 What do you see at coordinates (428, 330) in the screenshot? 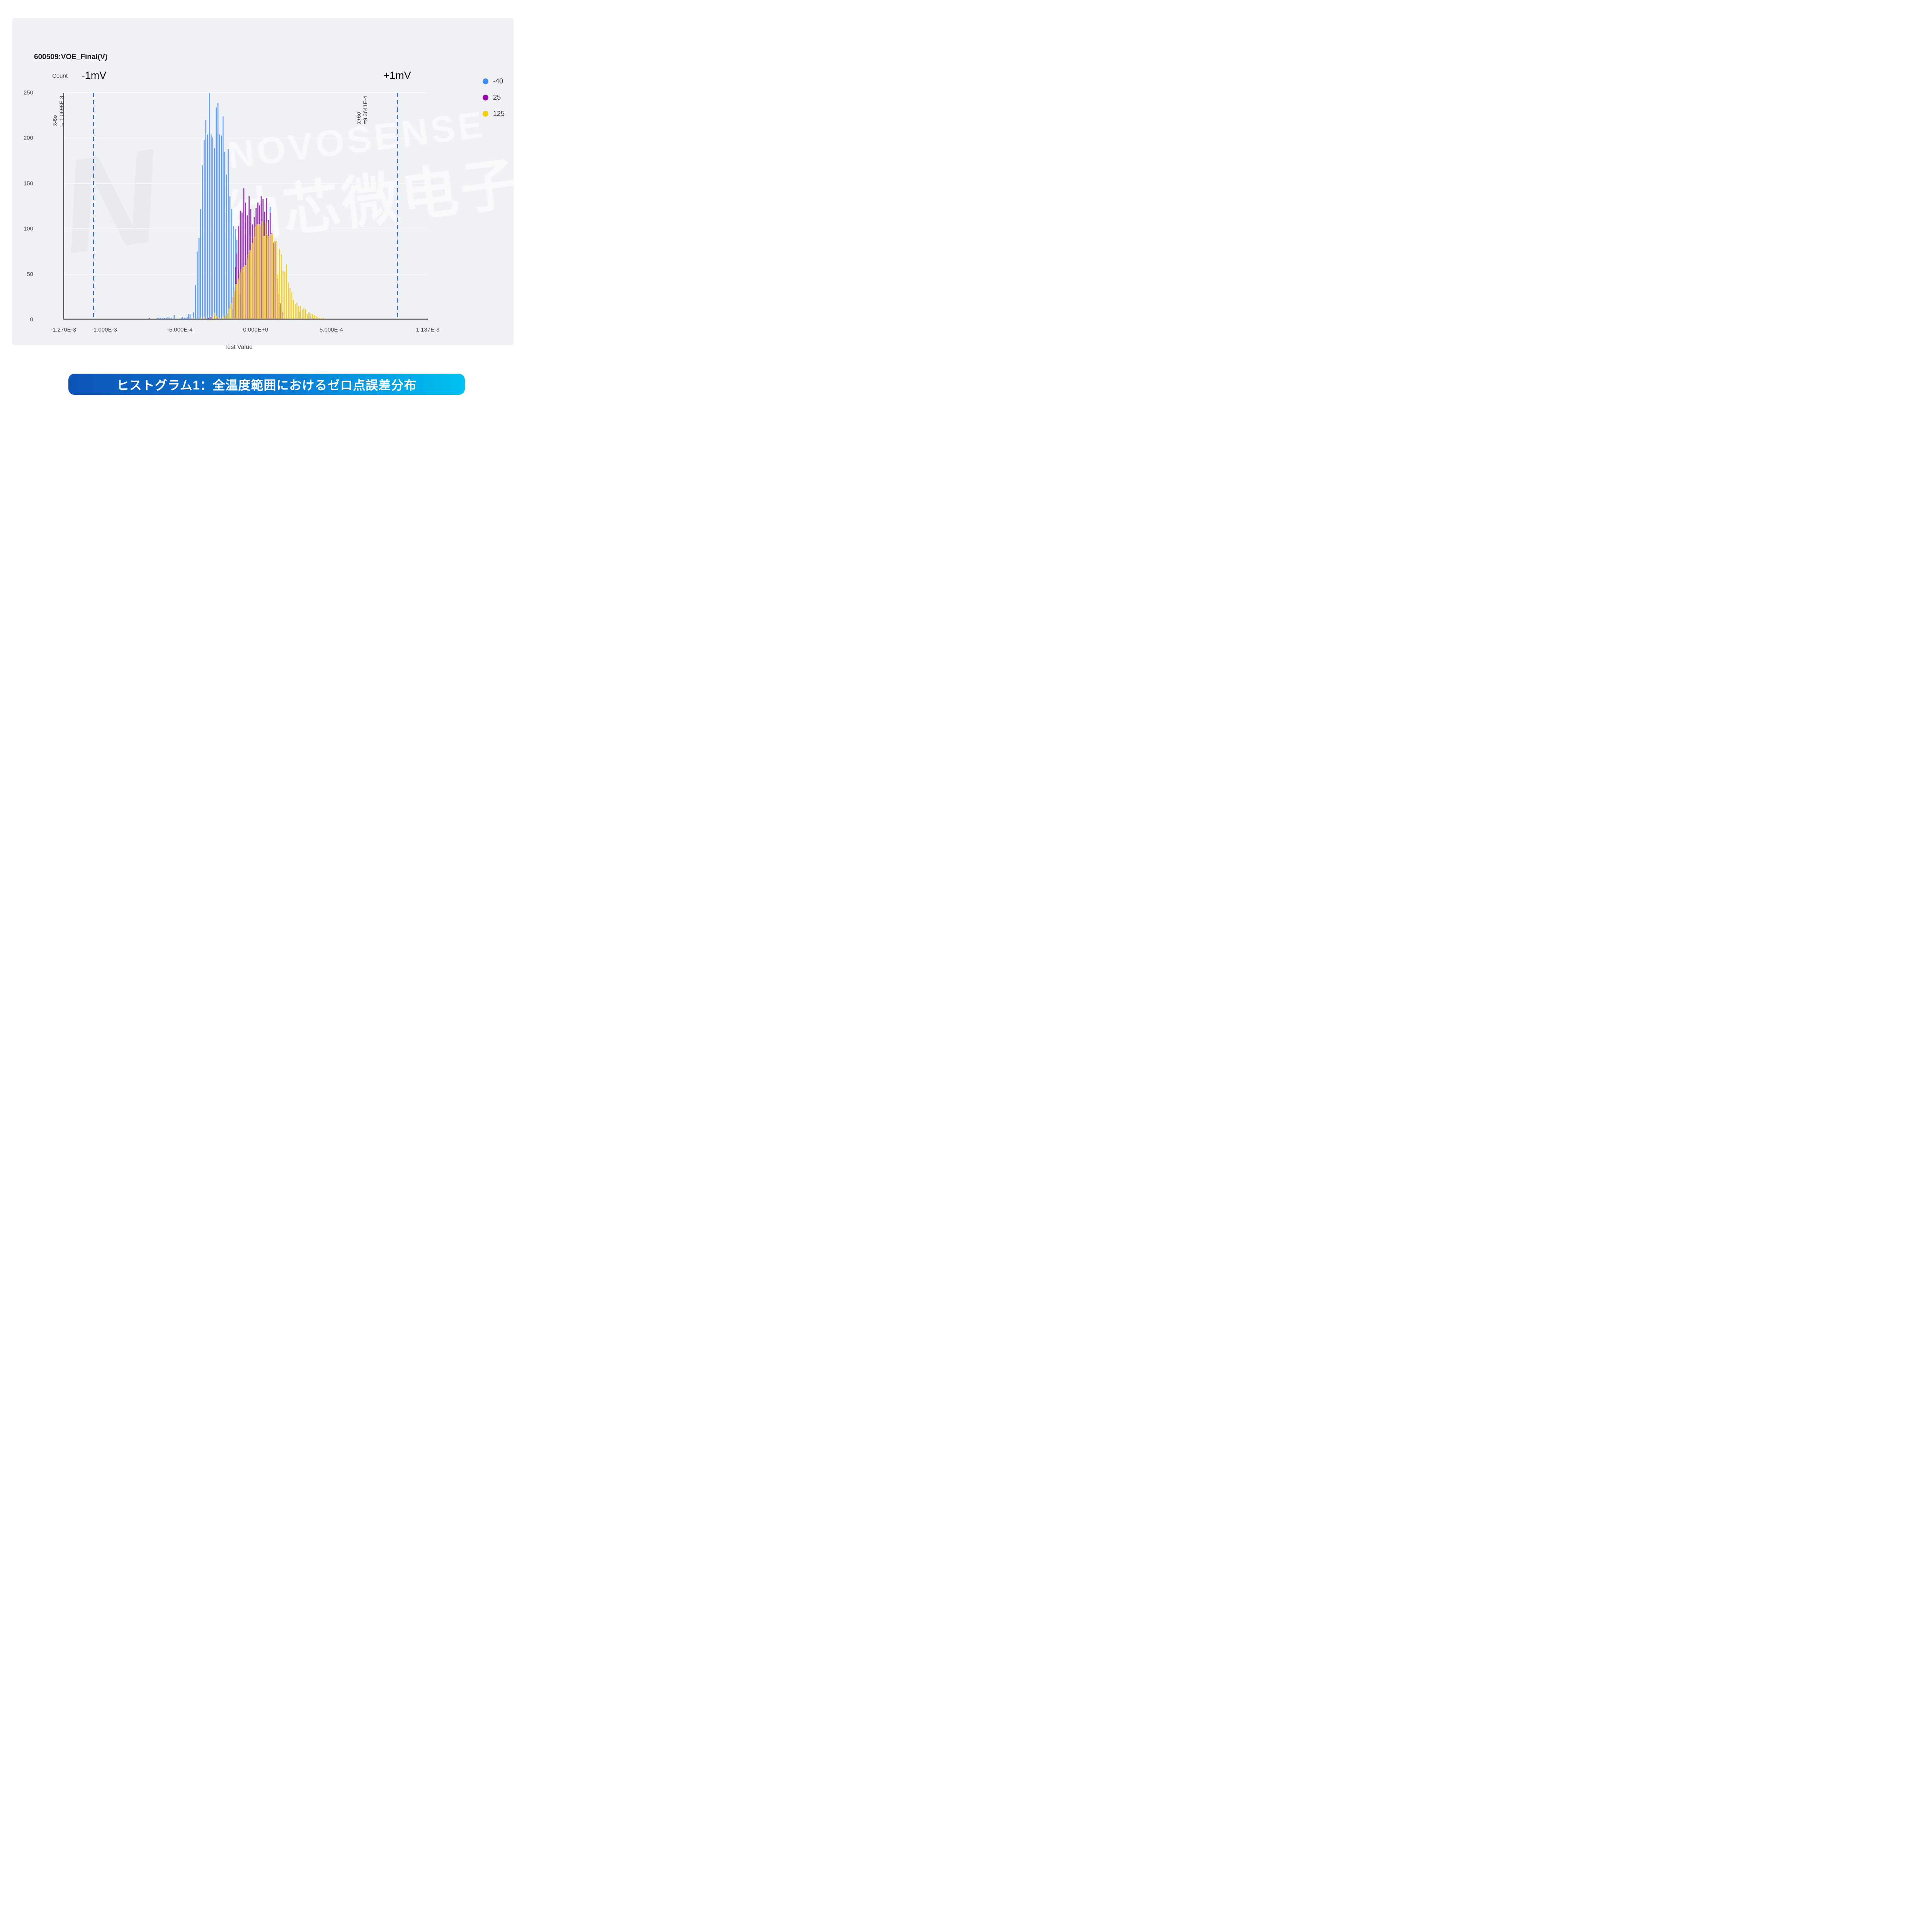
I see `x-tick-label: 1.137E-3` at bounding box center [428, 330].